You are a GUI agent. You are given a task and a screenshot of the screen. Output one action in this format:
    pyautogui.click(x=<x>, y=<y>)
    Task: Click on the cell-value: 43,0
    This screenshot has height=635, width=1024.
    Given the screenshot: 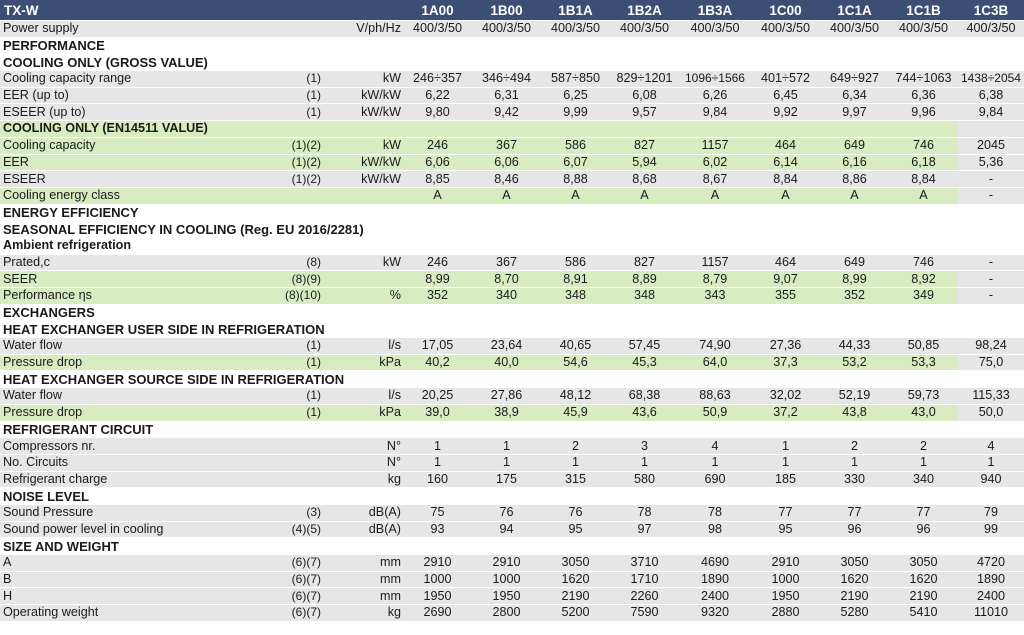 What is the action you would take?
    pyautogui.click(x=923, y=413)
    